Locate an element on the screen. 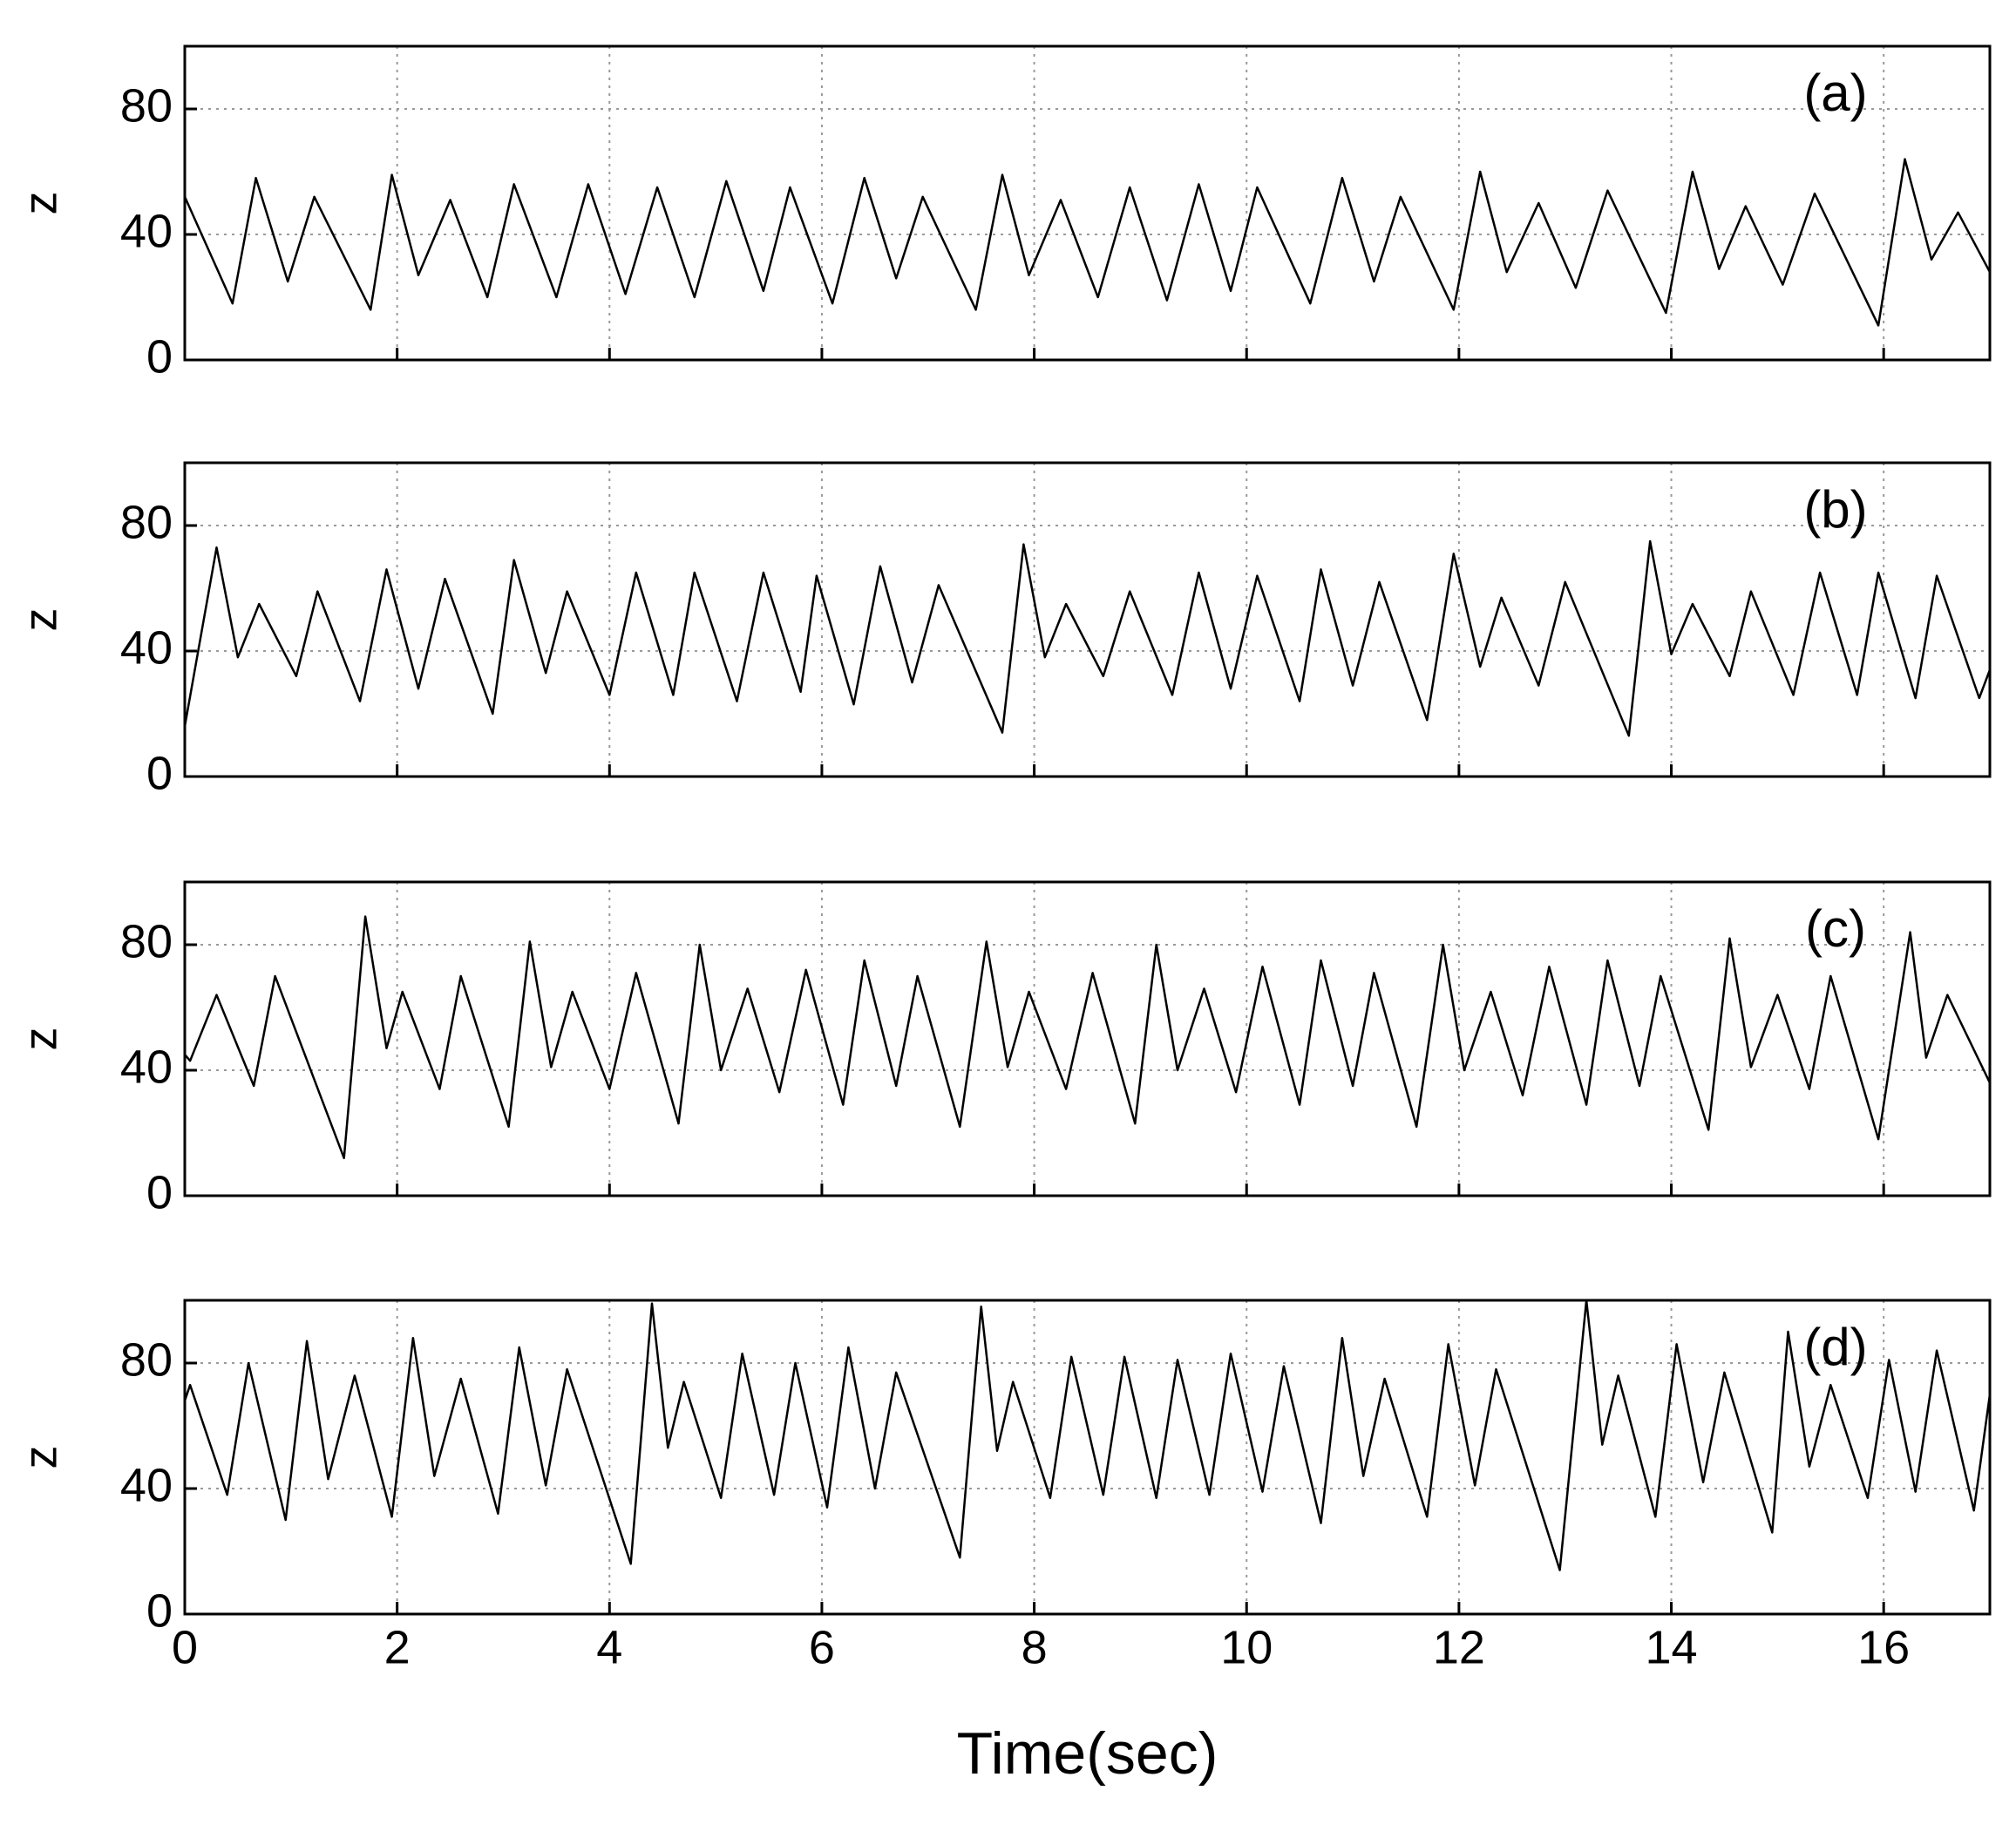  x-tick-label: 6 is located at coordinates (822, 1647).